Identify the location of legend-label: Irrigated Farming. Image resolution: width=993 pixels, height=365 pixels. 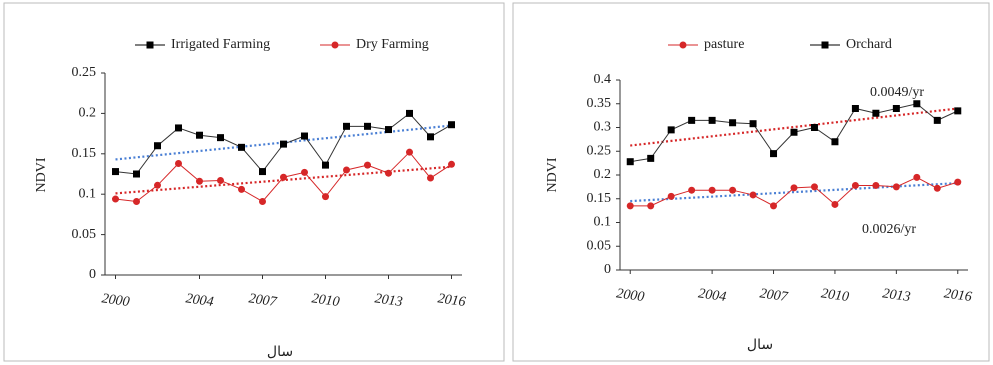
(220, 44).